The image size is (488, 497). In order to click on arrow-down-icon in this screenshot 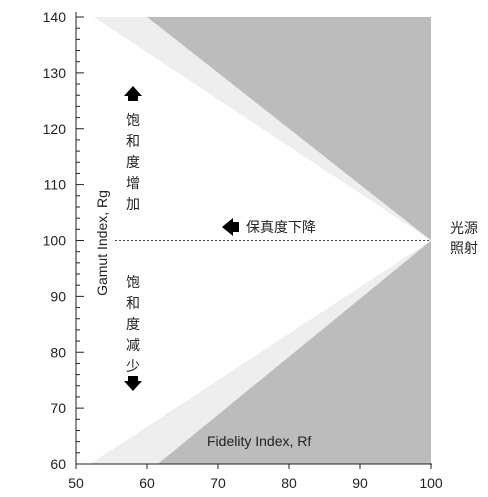, I will do `click(133, 383)`.